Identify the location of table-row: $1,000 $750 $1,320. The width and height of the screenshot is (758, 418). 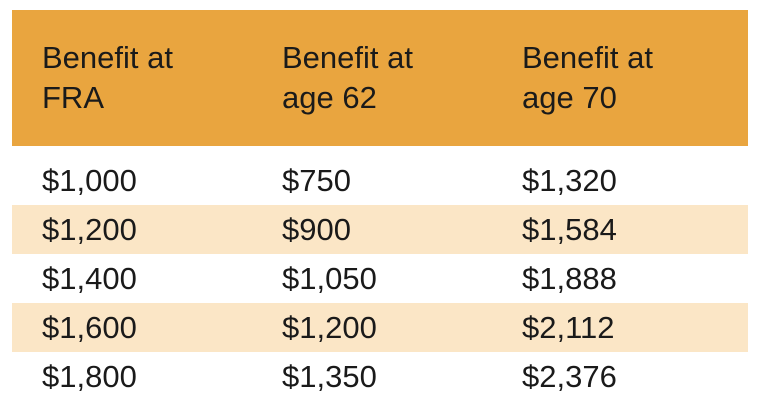
(380, 180).